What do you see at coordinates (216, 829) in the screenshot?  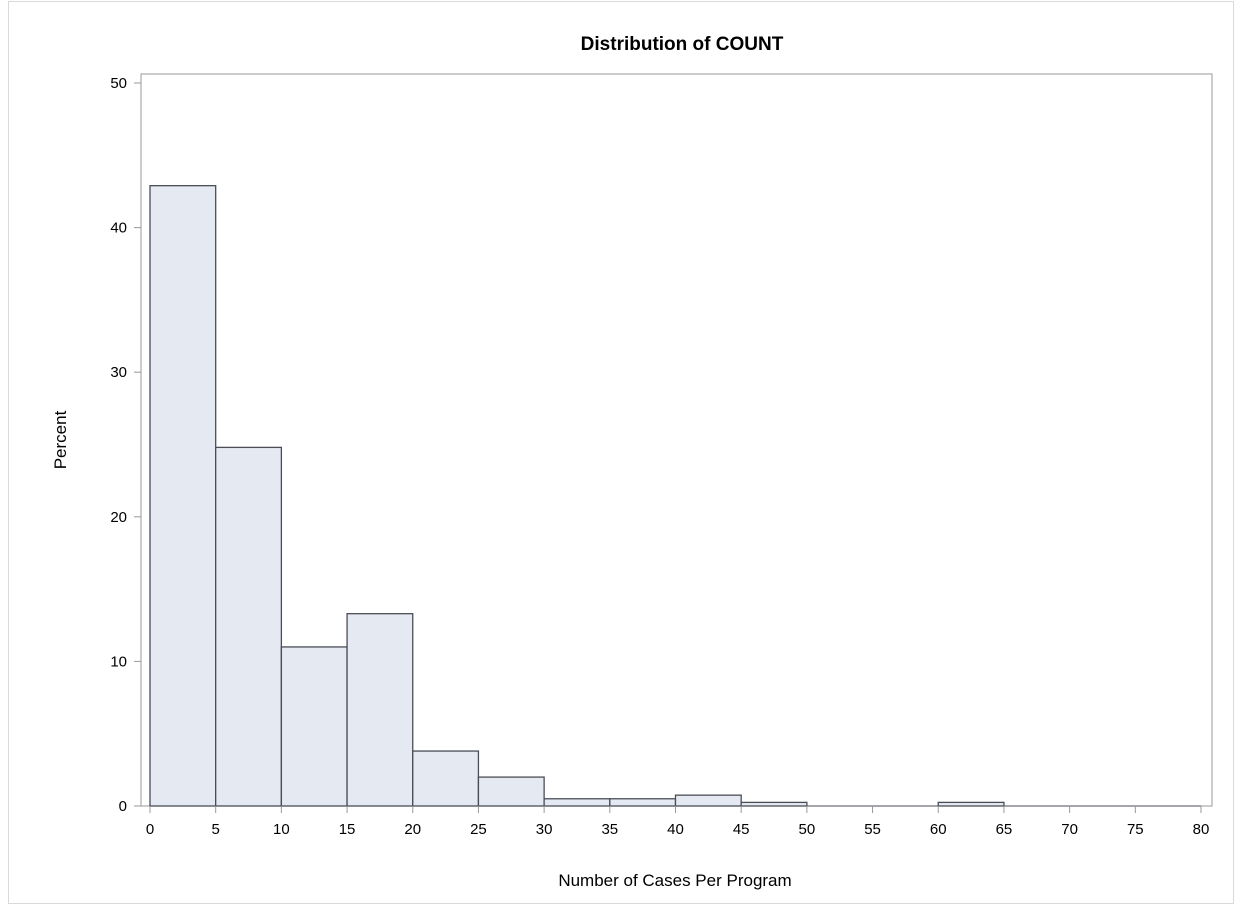 I see `x-tick-label-5: 5` at bounding box center [216, 829].